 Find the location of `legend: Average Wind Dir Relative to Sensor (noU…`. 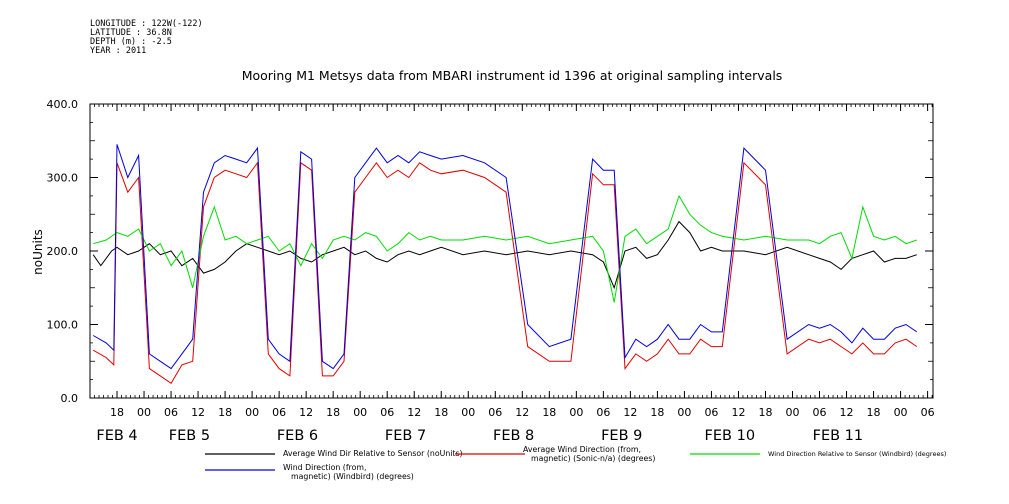

legend: Average Wind Dir Relative to Sensor (noU… is located at coordinates (575, 463).